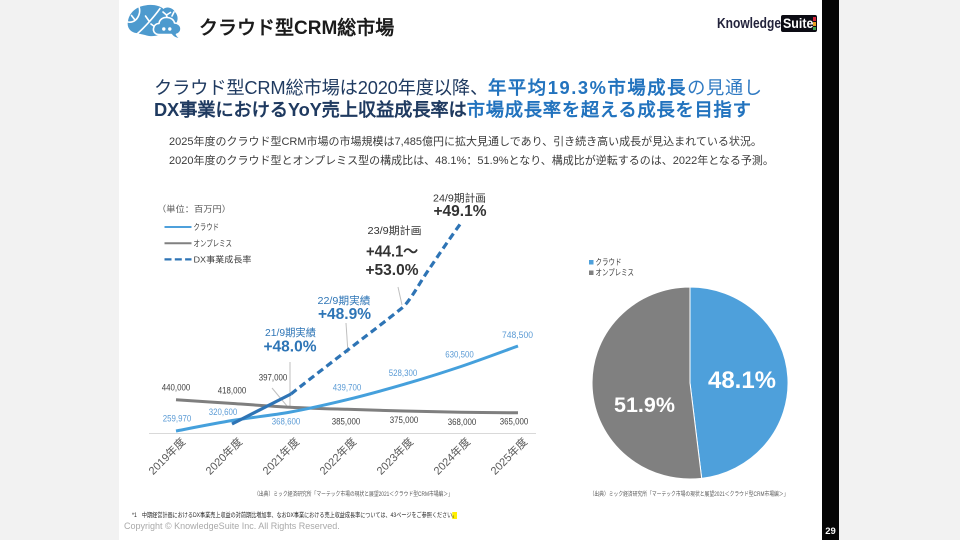 This screenshot has width=960, height=540. I want to click on svg-text: 2024年度, so click(451, 456).